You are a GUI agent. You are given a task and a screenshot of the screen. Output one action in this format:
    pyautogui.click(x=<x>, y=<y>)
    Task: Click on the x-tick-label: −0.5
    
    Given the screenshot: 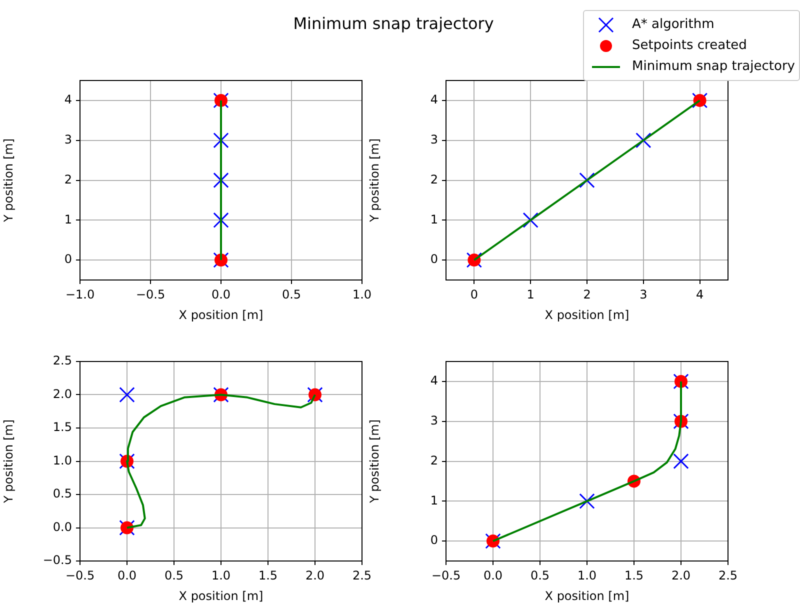 What is the action you would take?
    pyautogui.click(x=151, y=294)
    